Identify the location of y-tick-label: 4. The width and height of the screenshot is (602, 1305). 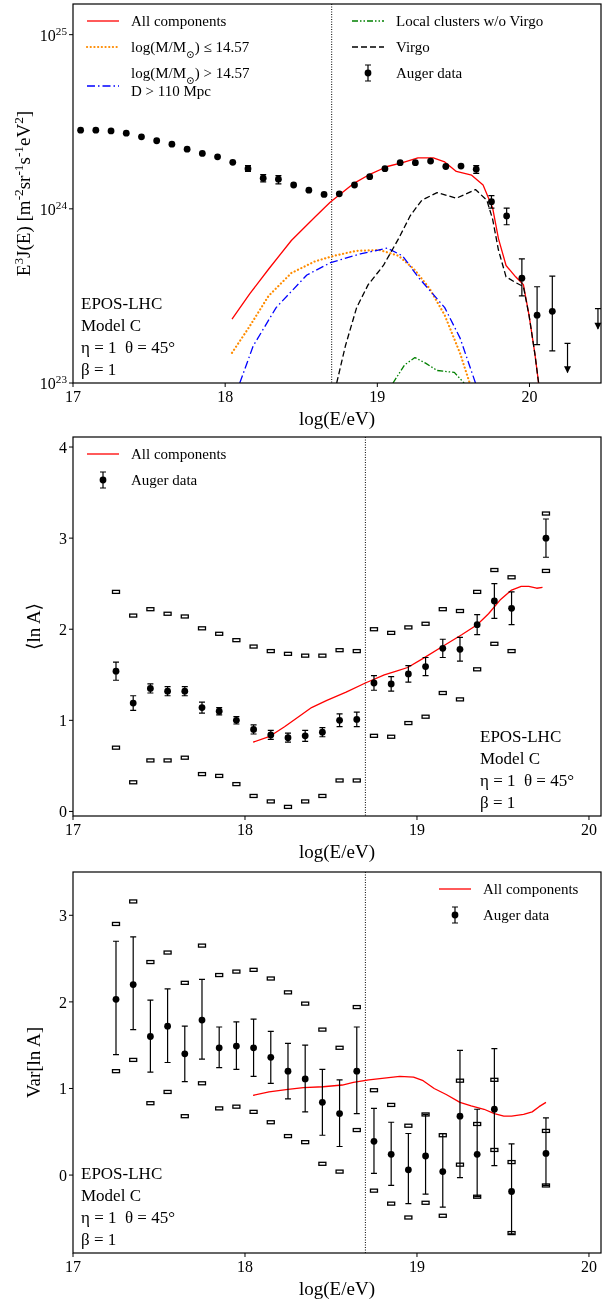
(63, 448).